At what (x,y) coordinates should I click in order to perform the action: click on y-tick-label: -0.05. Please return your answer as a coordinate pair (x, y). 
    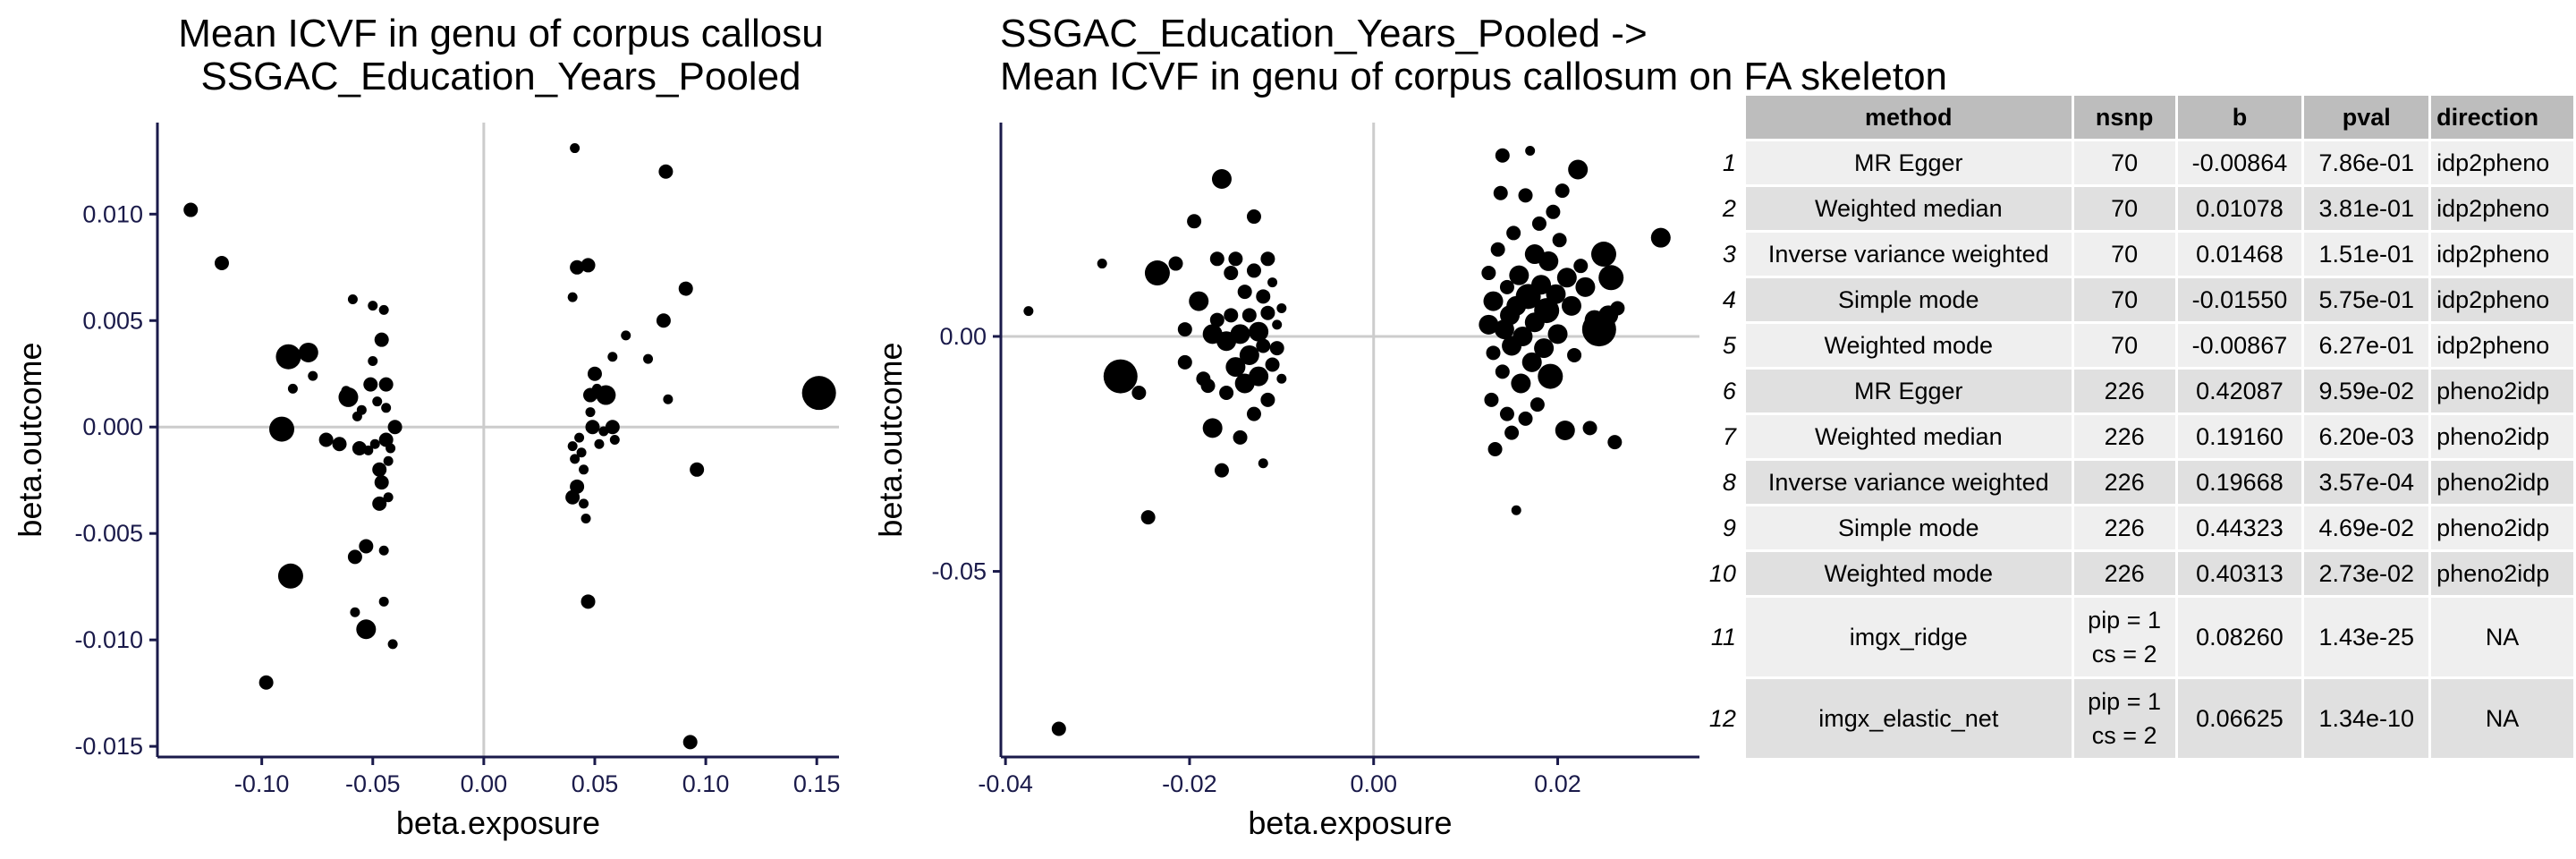
    Looking at the image, I should click on (959, 571).